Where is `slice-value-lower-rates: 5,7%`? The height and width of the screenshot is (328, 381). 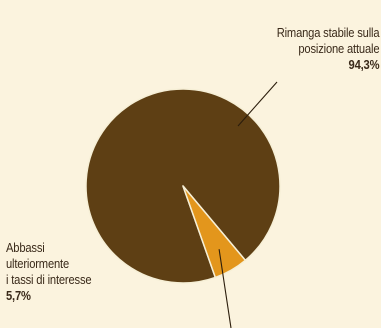 slice-value-lower-rates: 5,7% is located at coordinates (18, 295).